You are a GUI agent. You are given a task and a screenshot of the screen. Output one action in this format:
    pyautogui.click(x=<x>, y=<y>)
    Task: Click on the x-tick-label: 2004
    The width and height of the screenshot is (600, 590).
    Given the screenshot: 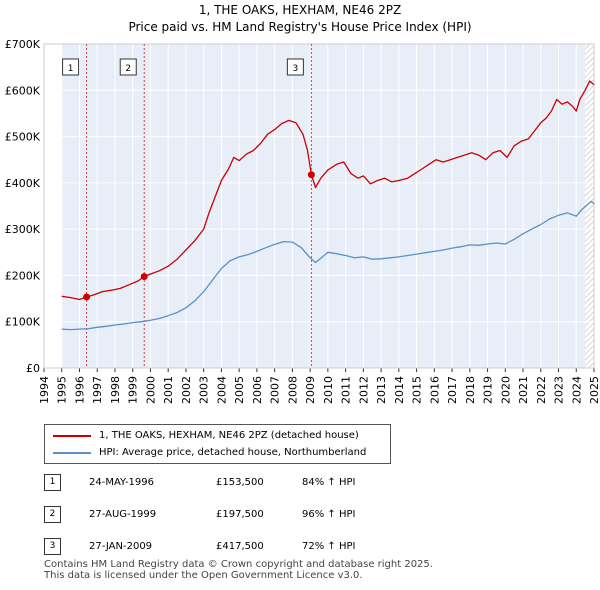 What is the action you would take?
    pyautogui.click(x=221, y=390)
    